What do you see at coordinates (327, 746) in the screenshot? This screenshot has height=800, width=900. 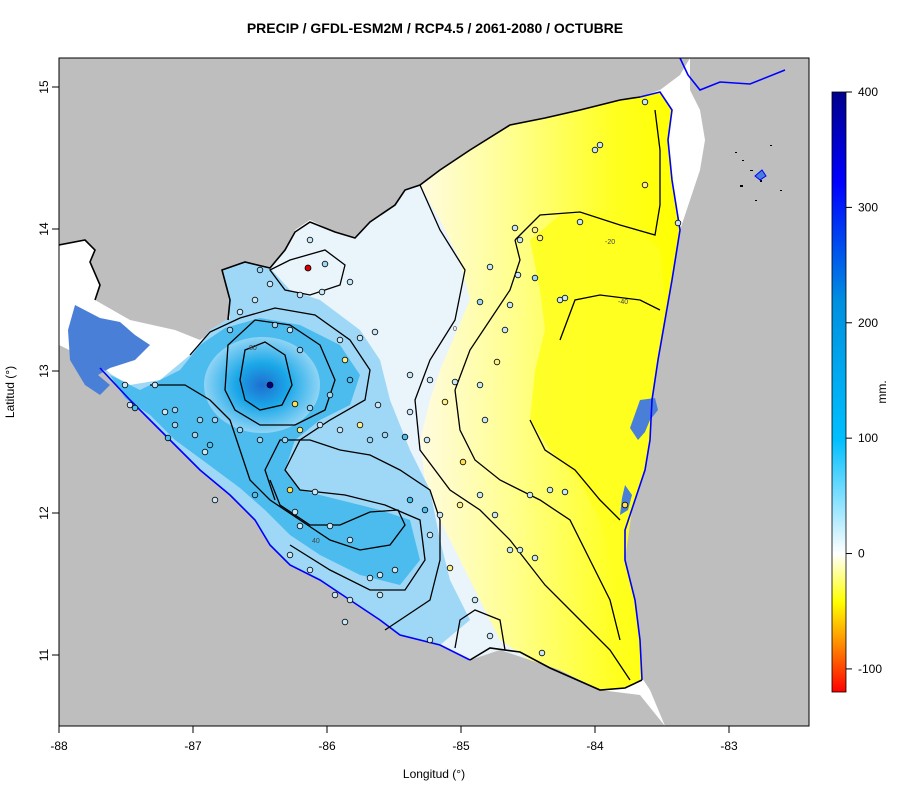 I see `x-tick-label: -86` at bounding box center [327, 746].